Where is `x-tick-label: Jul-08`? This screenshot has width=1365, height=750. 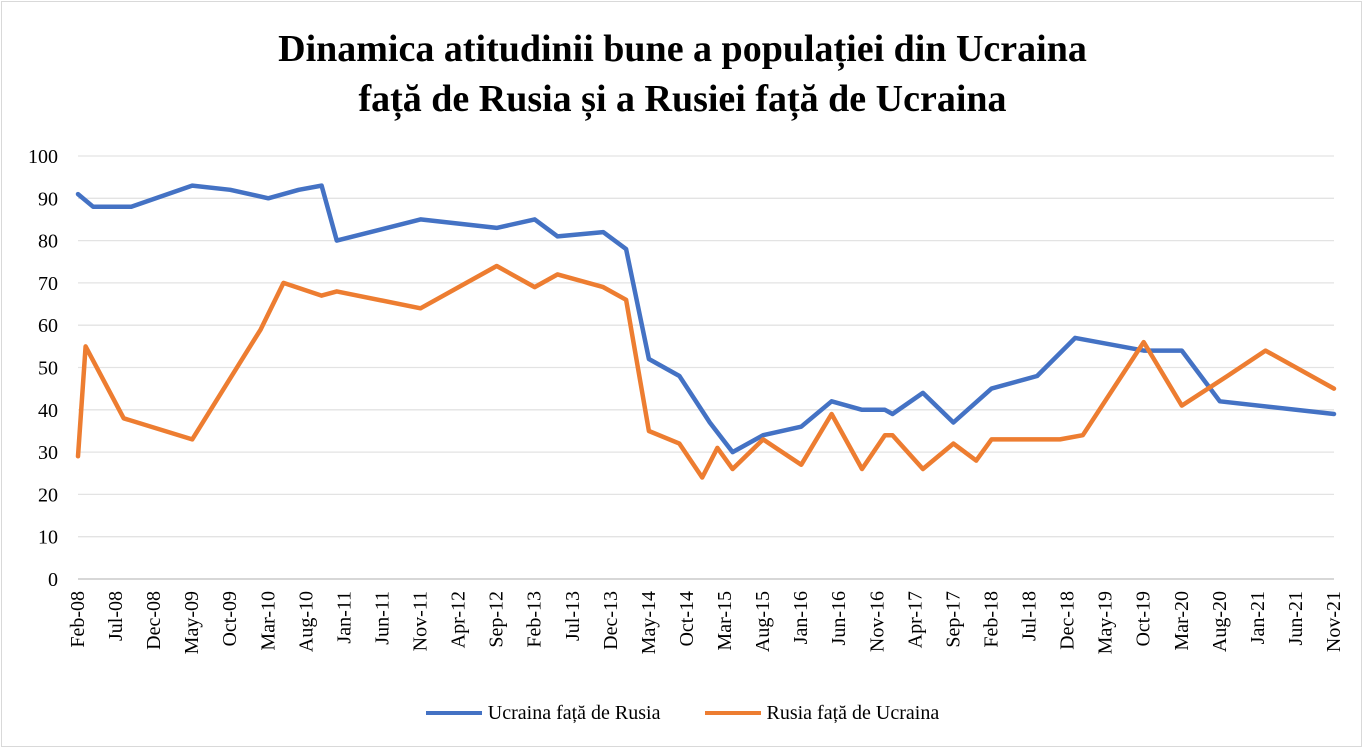
x-tick-label: Jul-08 is located at coordinates (116, 616).